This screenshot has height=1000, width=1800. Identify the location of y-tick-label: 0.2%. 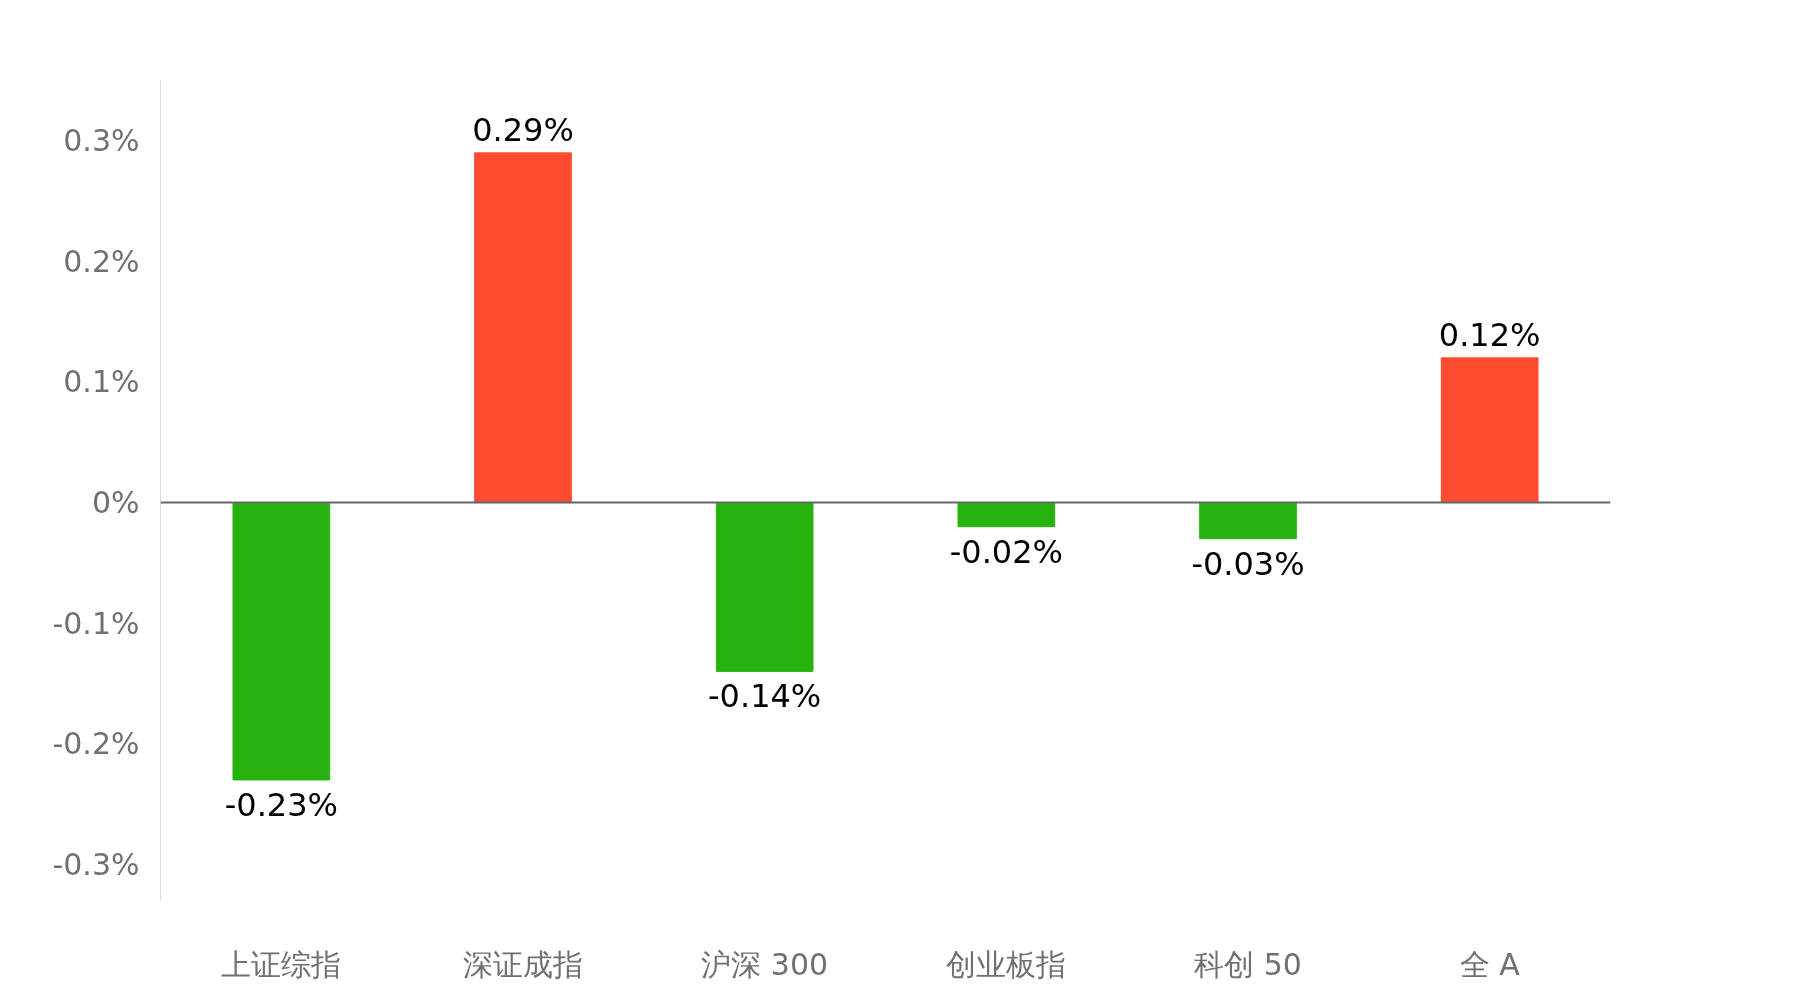
(101, 261).